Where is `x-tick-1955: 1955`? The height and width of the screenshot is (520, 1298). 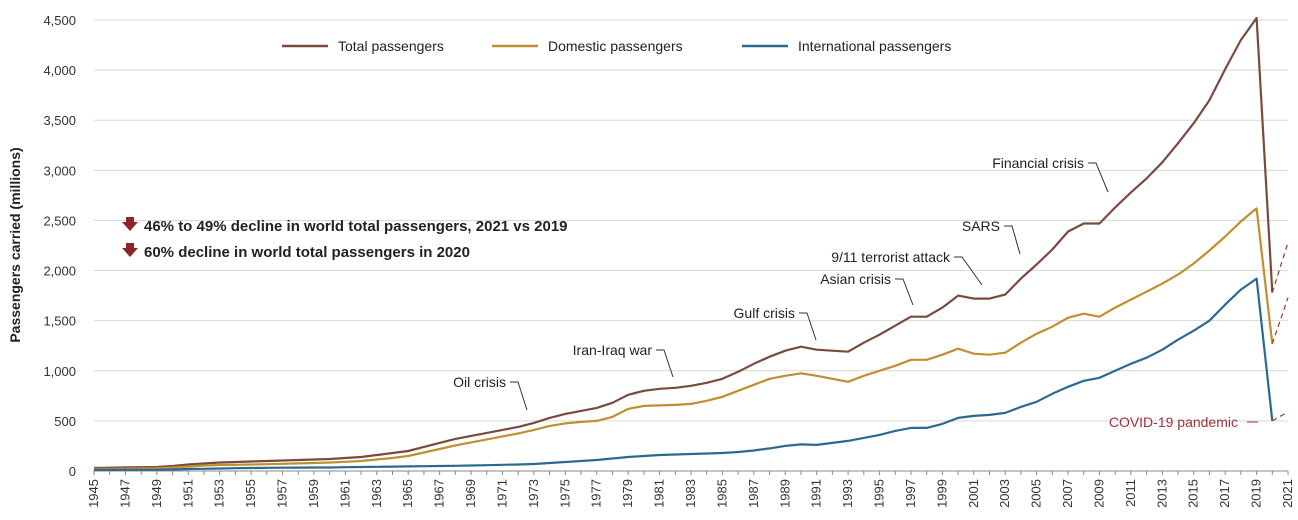 x-tick-1955: 1955 is located at coordinates (250, 493).